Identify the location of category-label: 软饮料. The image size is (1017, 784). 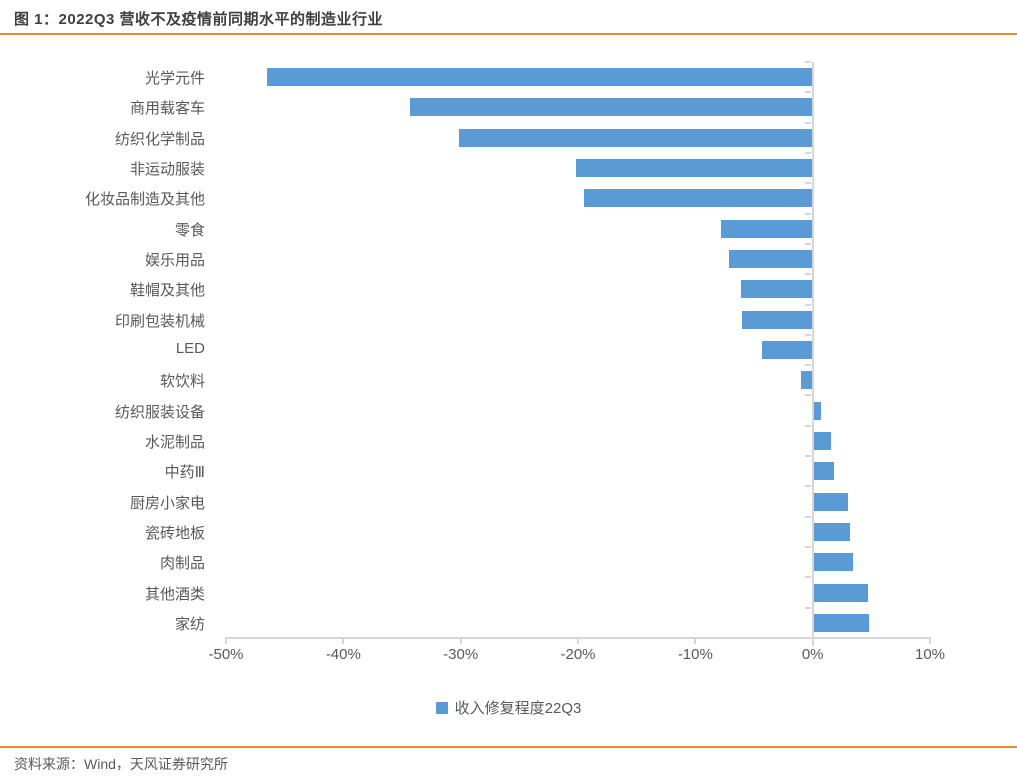
(182, 382).